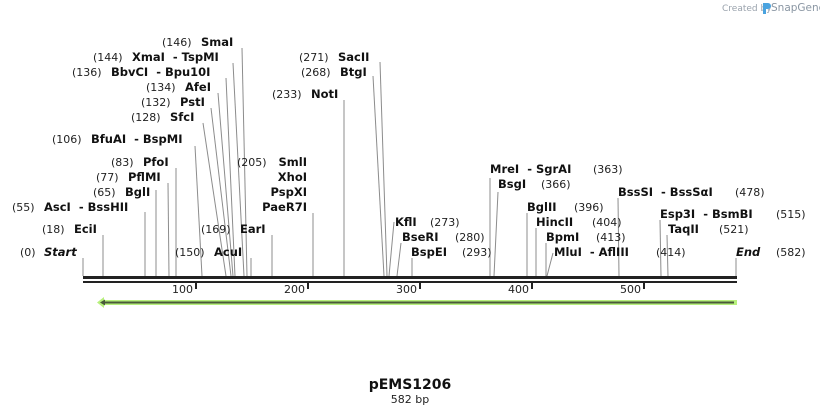 This screenshot has width=820, height=415. I want to click on site-pos: (293), so click(477, 252).